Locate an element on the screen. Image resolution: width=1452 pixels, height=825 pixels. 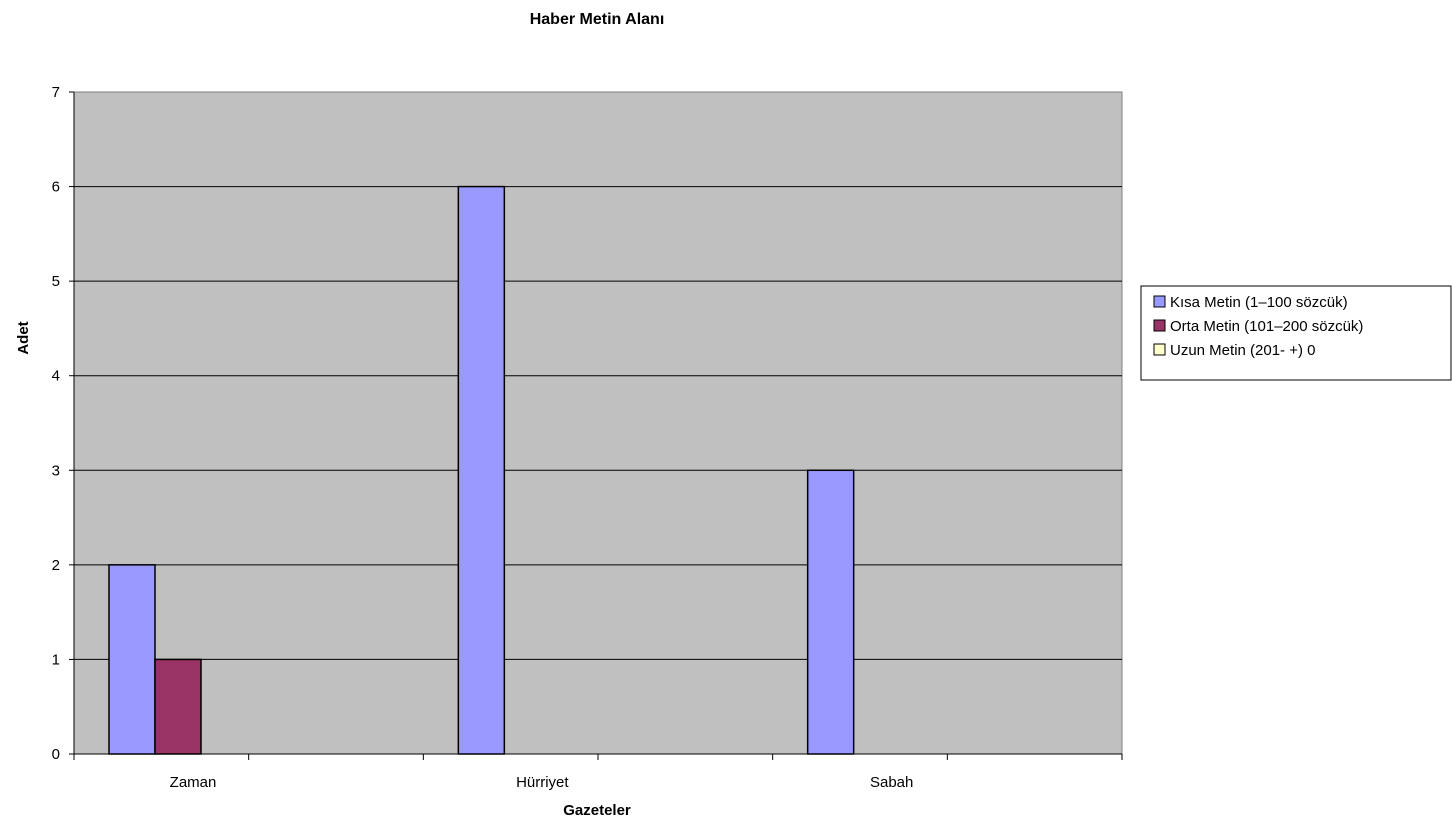
y-tick-label: 5 is located at coordinates (56, 281).